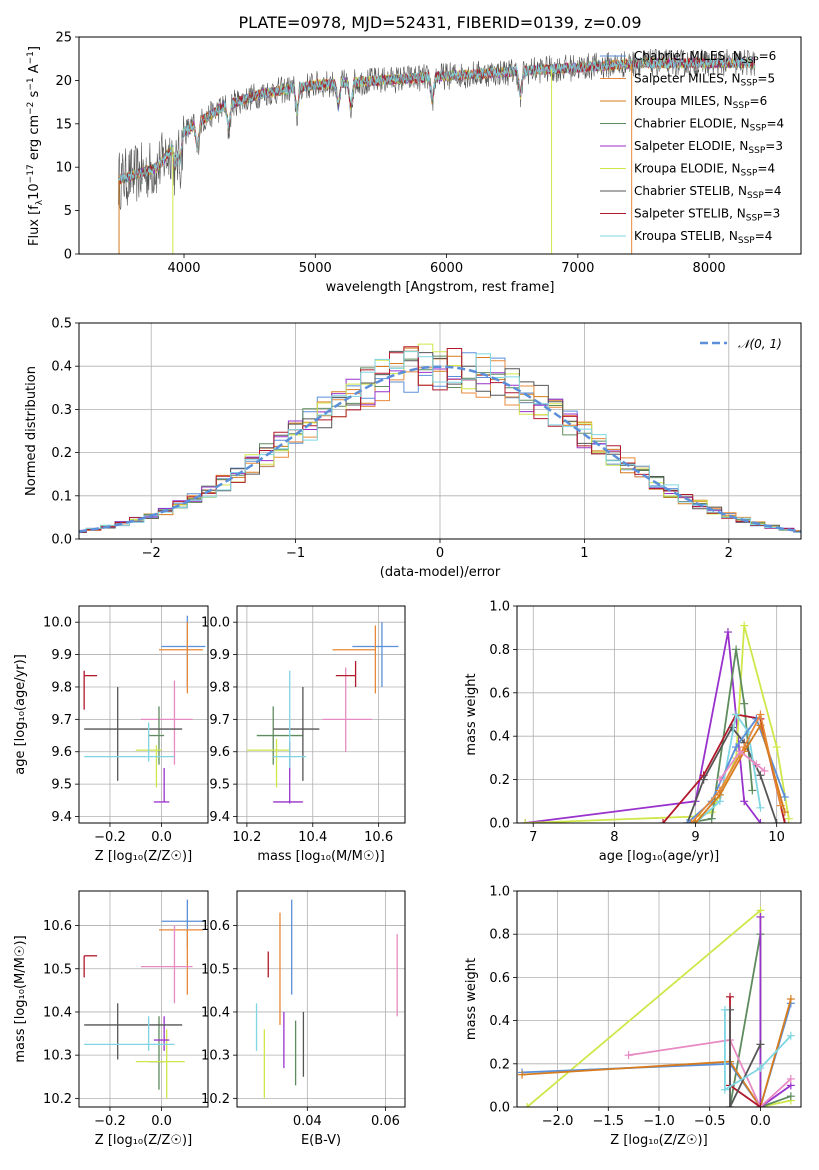 The image size is (819, 1170). What do you see at coordinates (307, 1121) in the screenshot?
I see `x-tick-label: 0.04` at bounding box center [307, 1121].